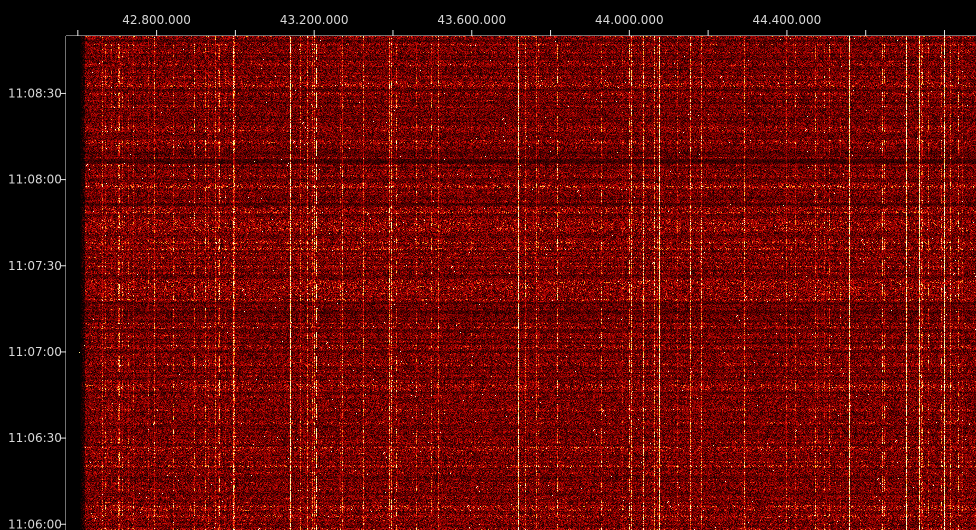 The image size is (976, 530). I want to click on y-tick-label: 11:07:00, so click(35, 352).